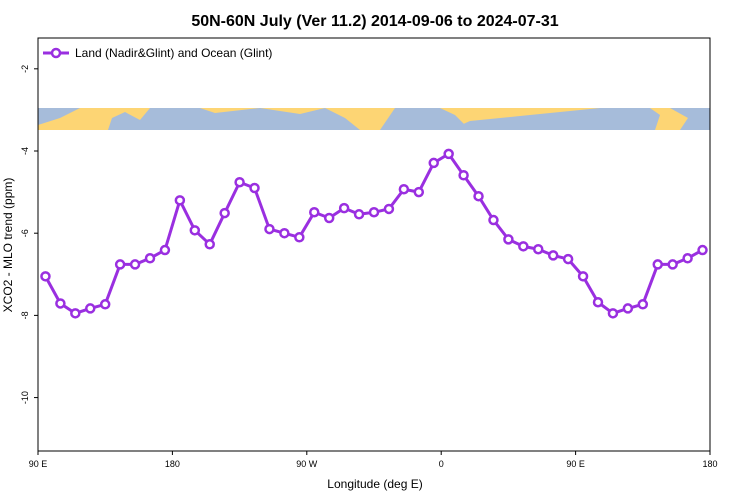 This screenshot has width=750, height=500. I want to click on y-tick-label: -4, so click(25, 151).